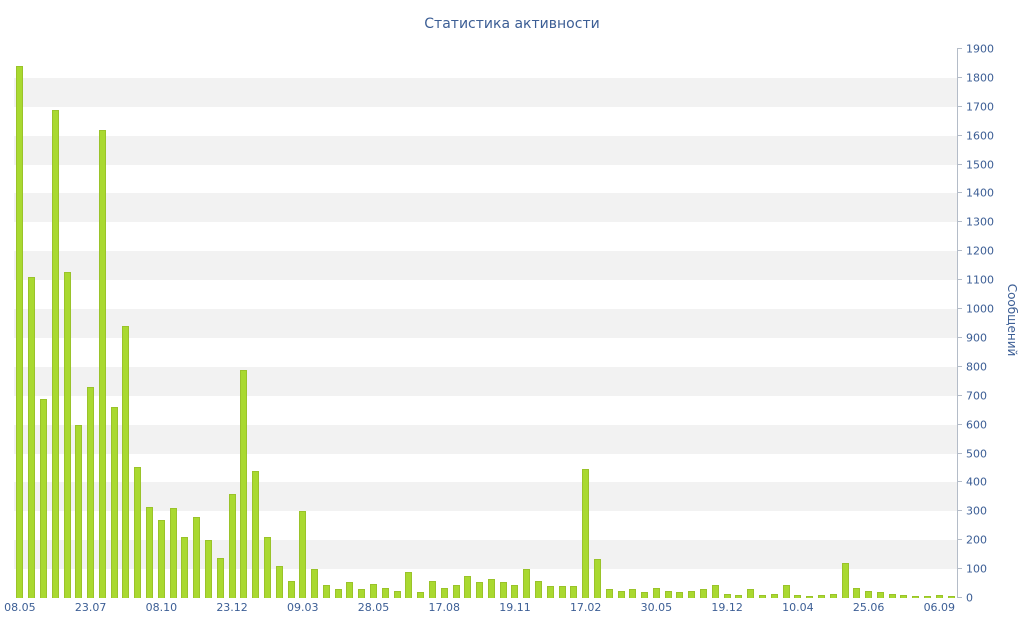 The height and width of the screenshot is (640, 1024). I want to click on y-tick-label: 100, so click(976, 569).